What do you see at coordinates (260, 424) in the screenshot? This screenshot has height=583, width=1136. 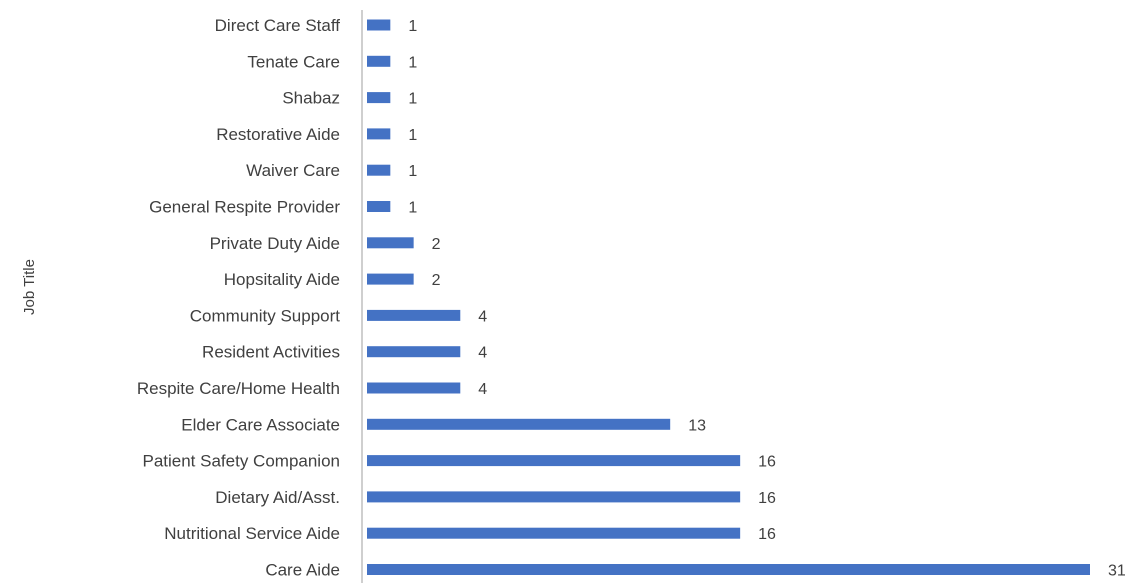 I see `category-label: Elder Care Associate` at bounding box center [260, 424].